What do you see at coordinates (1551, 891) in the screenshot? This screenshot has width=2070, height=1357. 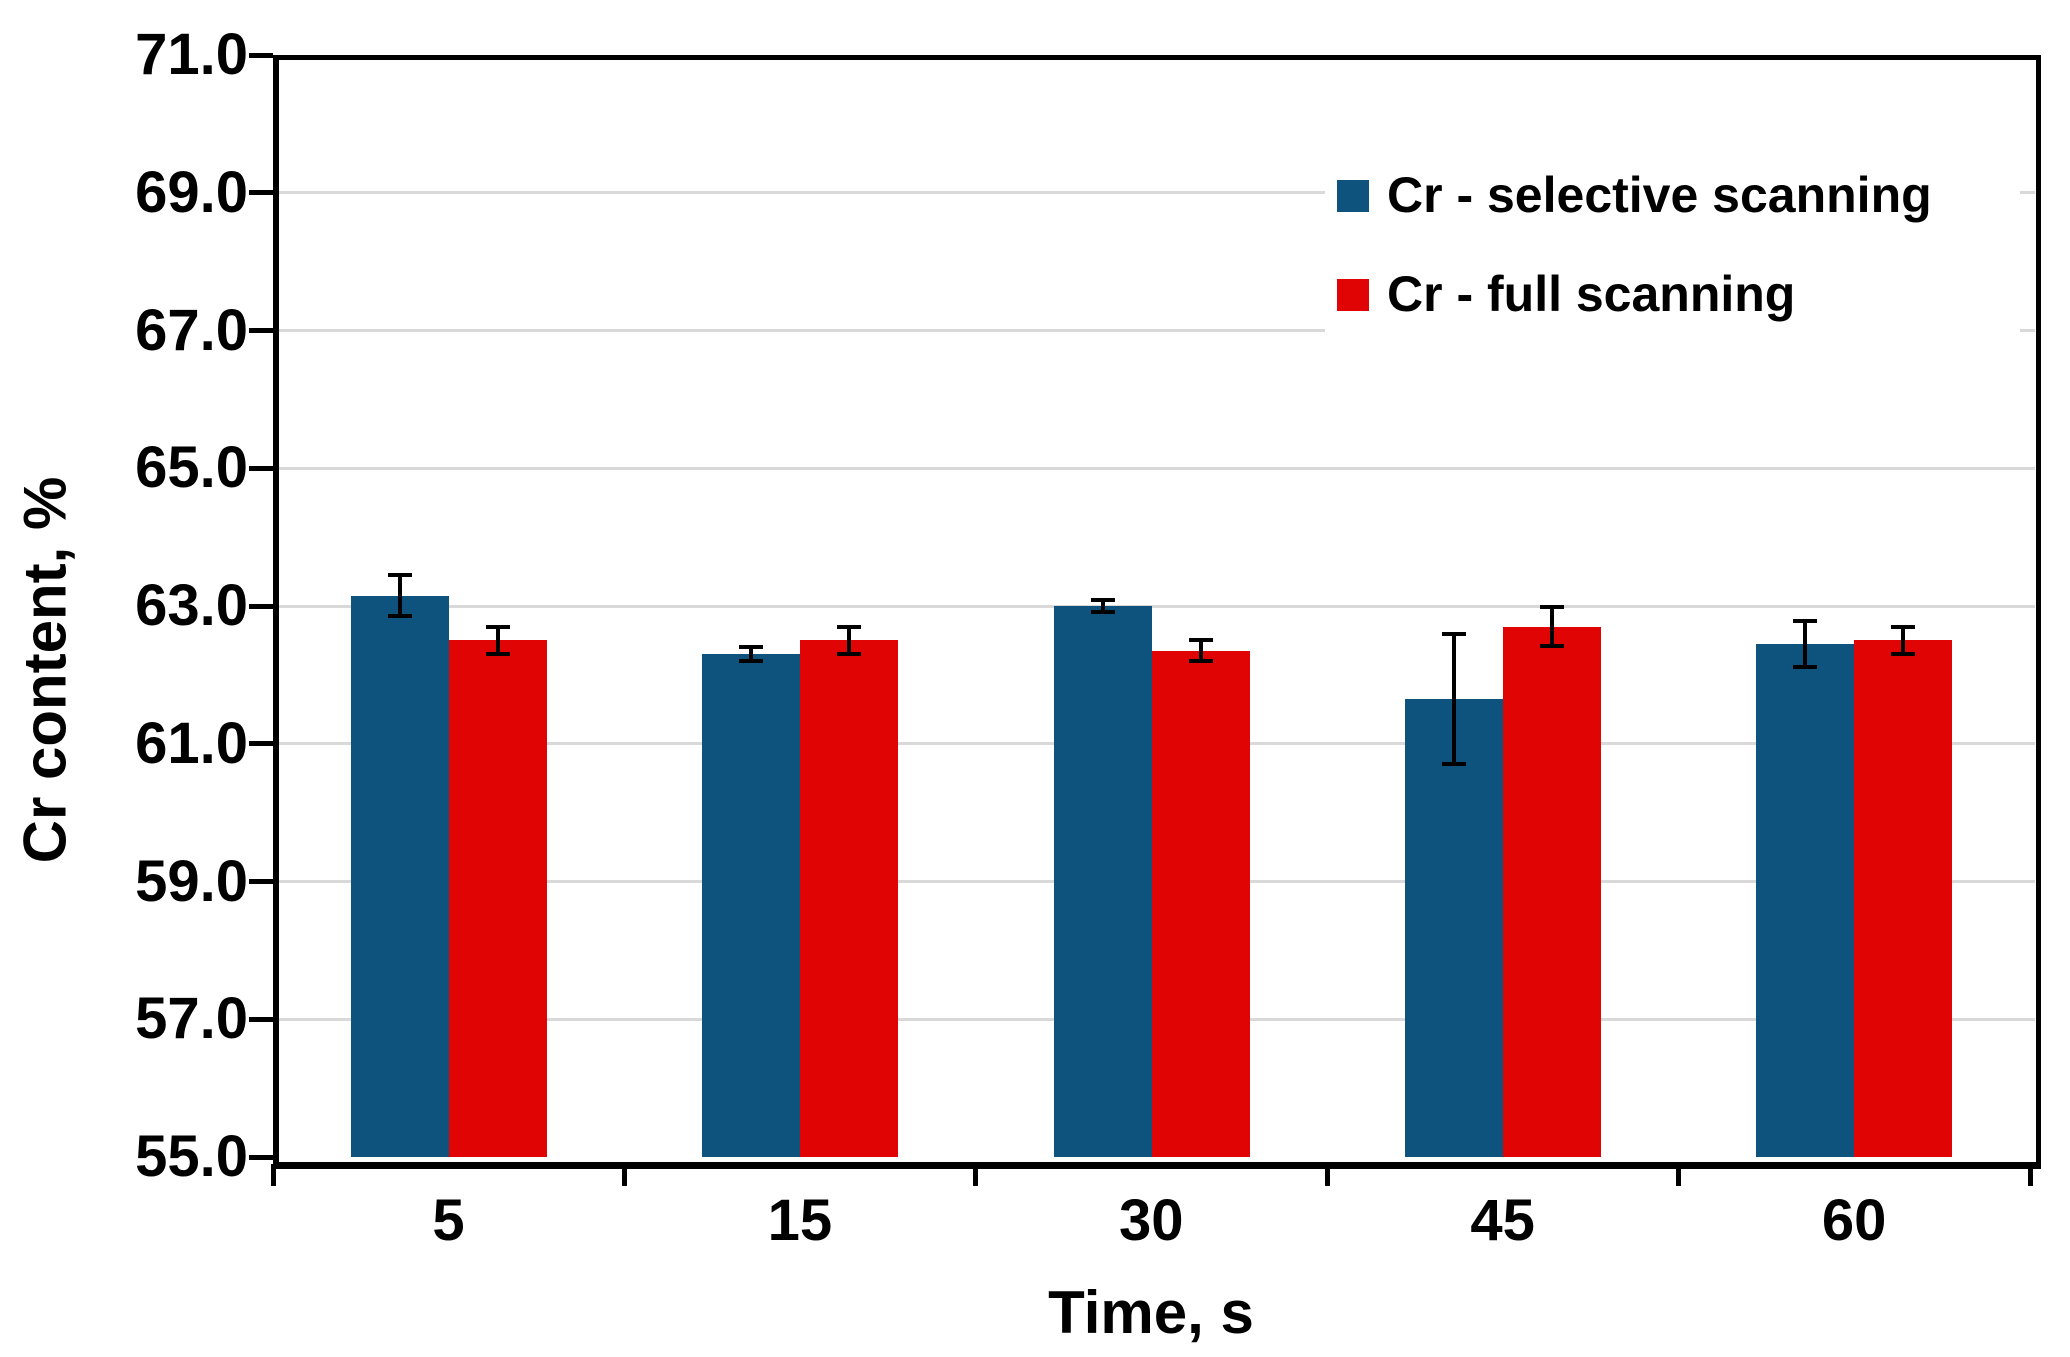 I see `bar-full-45s` at bounding box center [1551, 891].